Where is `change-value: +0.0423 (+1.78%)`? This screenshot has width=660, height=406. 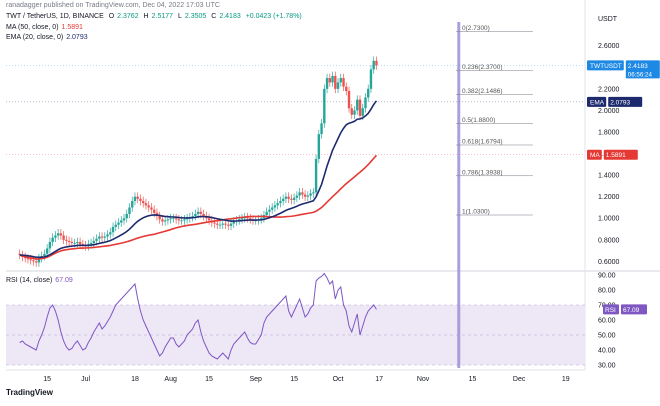 change-value: +0.0423 (+1.78%) is located at coordinates (273, 16).